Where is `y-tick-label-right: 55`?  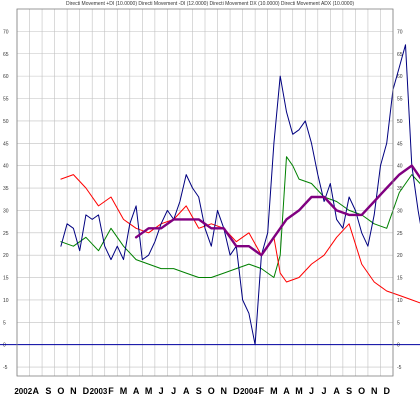 y-tick-label-right: 55 is located at coordinates (400, 100).